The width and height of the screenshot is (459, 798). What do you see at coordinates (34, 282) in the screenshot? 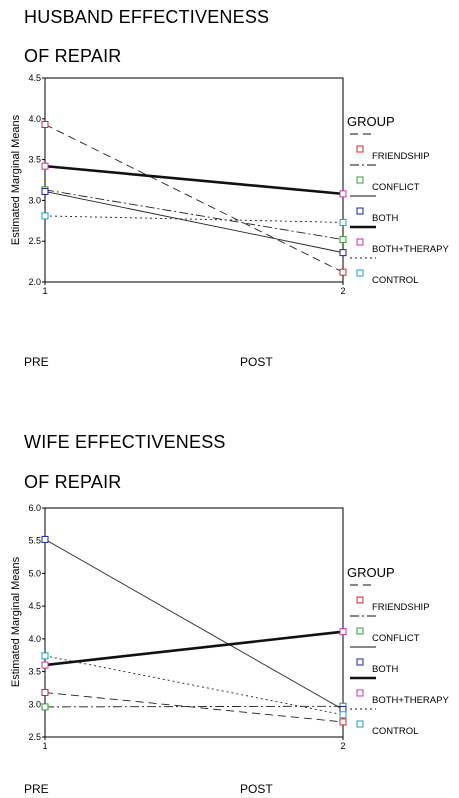
I see `y-tick-label: 2.0` at bounding box center [34, 282].